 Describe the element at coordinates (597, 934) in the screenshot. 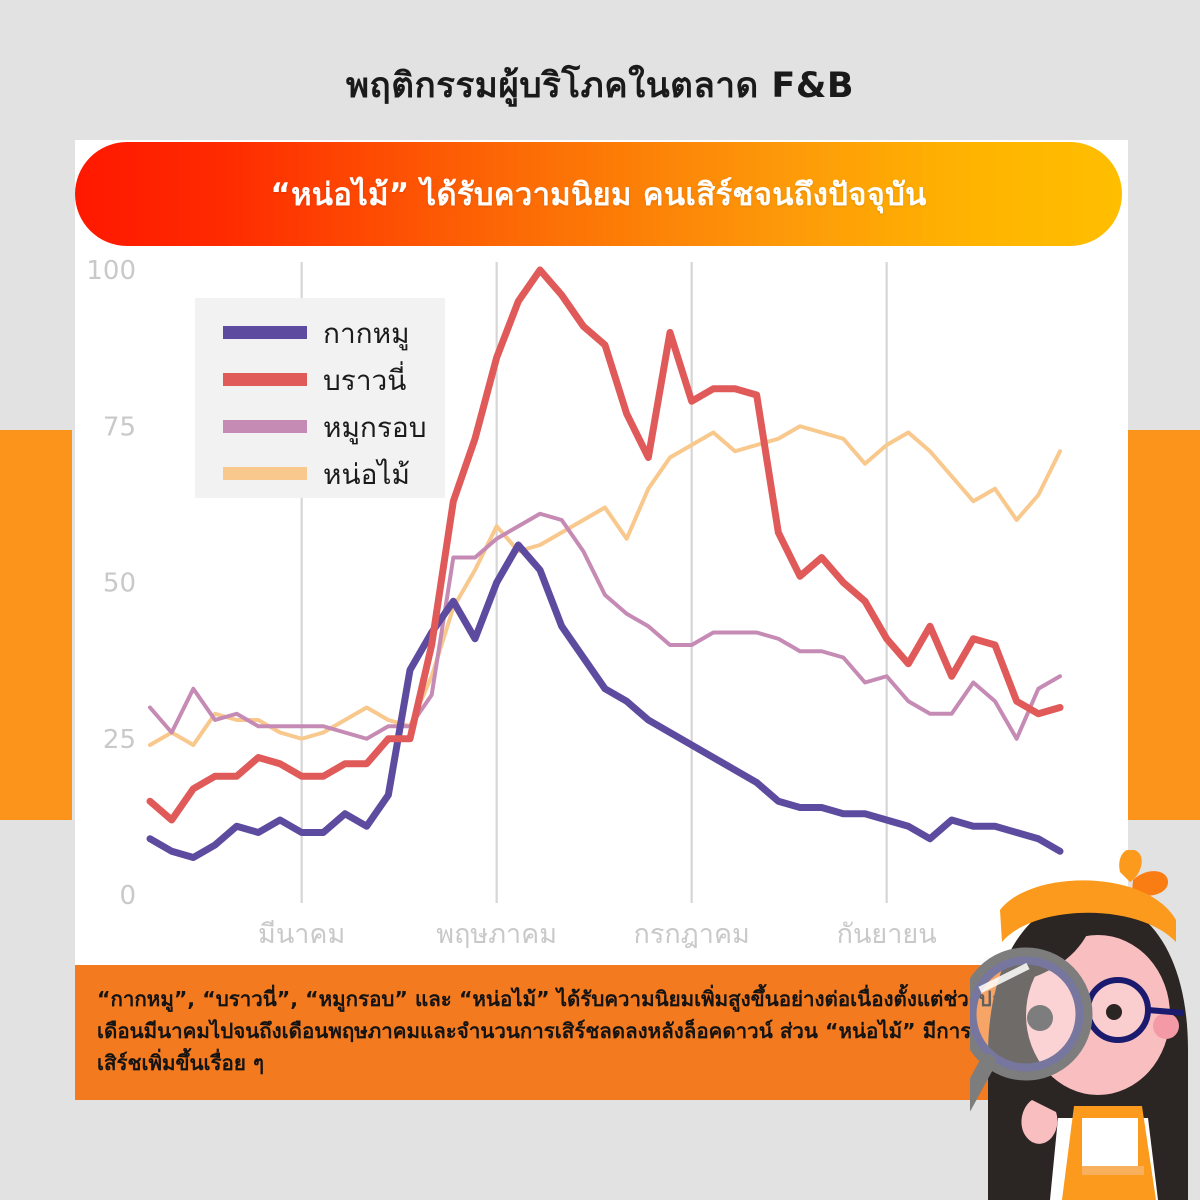

I see `chart-x-axis-labels: มีนาคม พฤษภาคม กรกฎาคม กันยายน` at that location.